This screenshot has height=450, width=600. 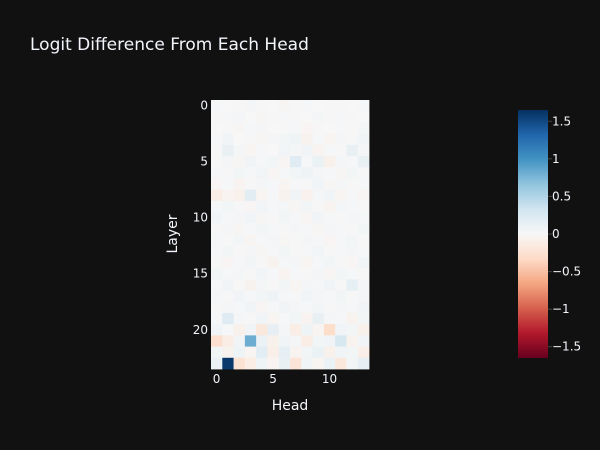 I want to click on x-tick-label: 0, so click(x=217, y=379).